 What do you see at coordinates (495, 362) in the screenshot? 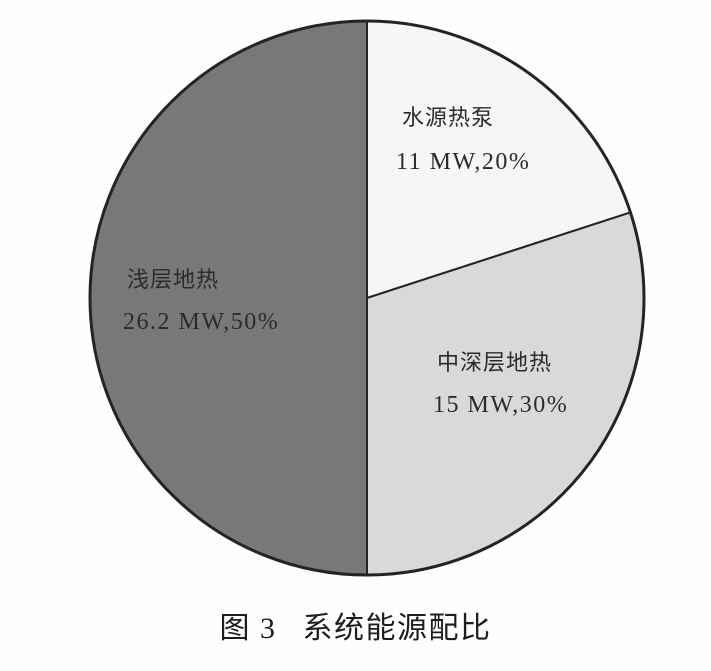
I see `slice-label-mid-deep-geothermal: 中深层地热` at bounding box center [495, 362].